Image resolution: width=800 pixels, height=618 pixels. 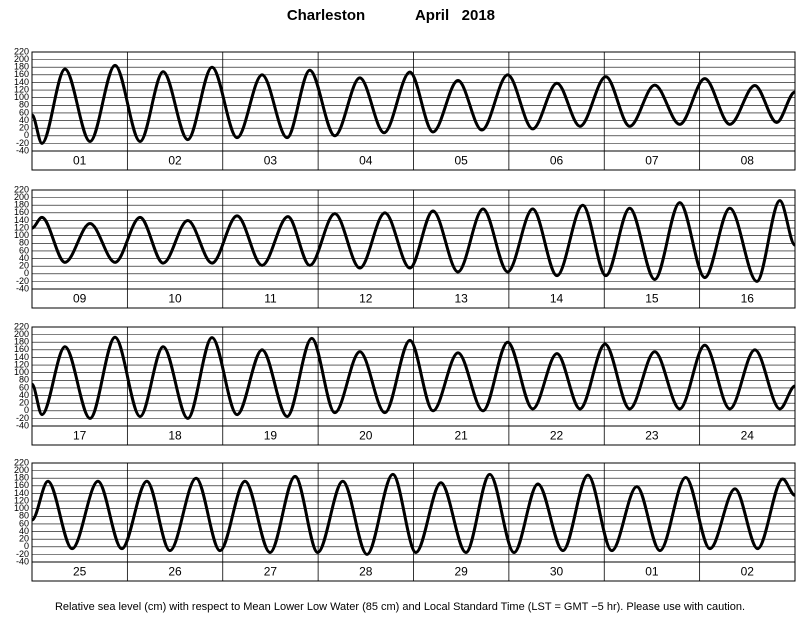 I want to click on day-label: 25, so click(x=80, y=572).